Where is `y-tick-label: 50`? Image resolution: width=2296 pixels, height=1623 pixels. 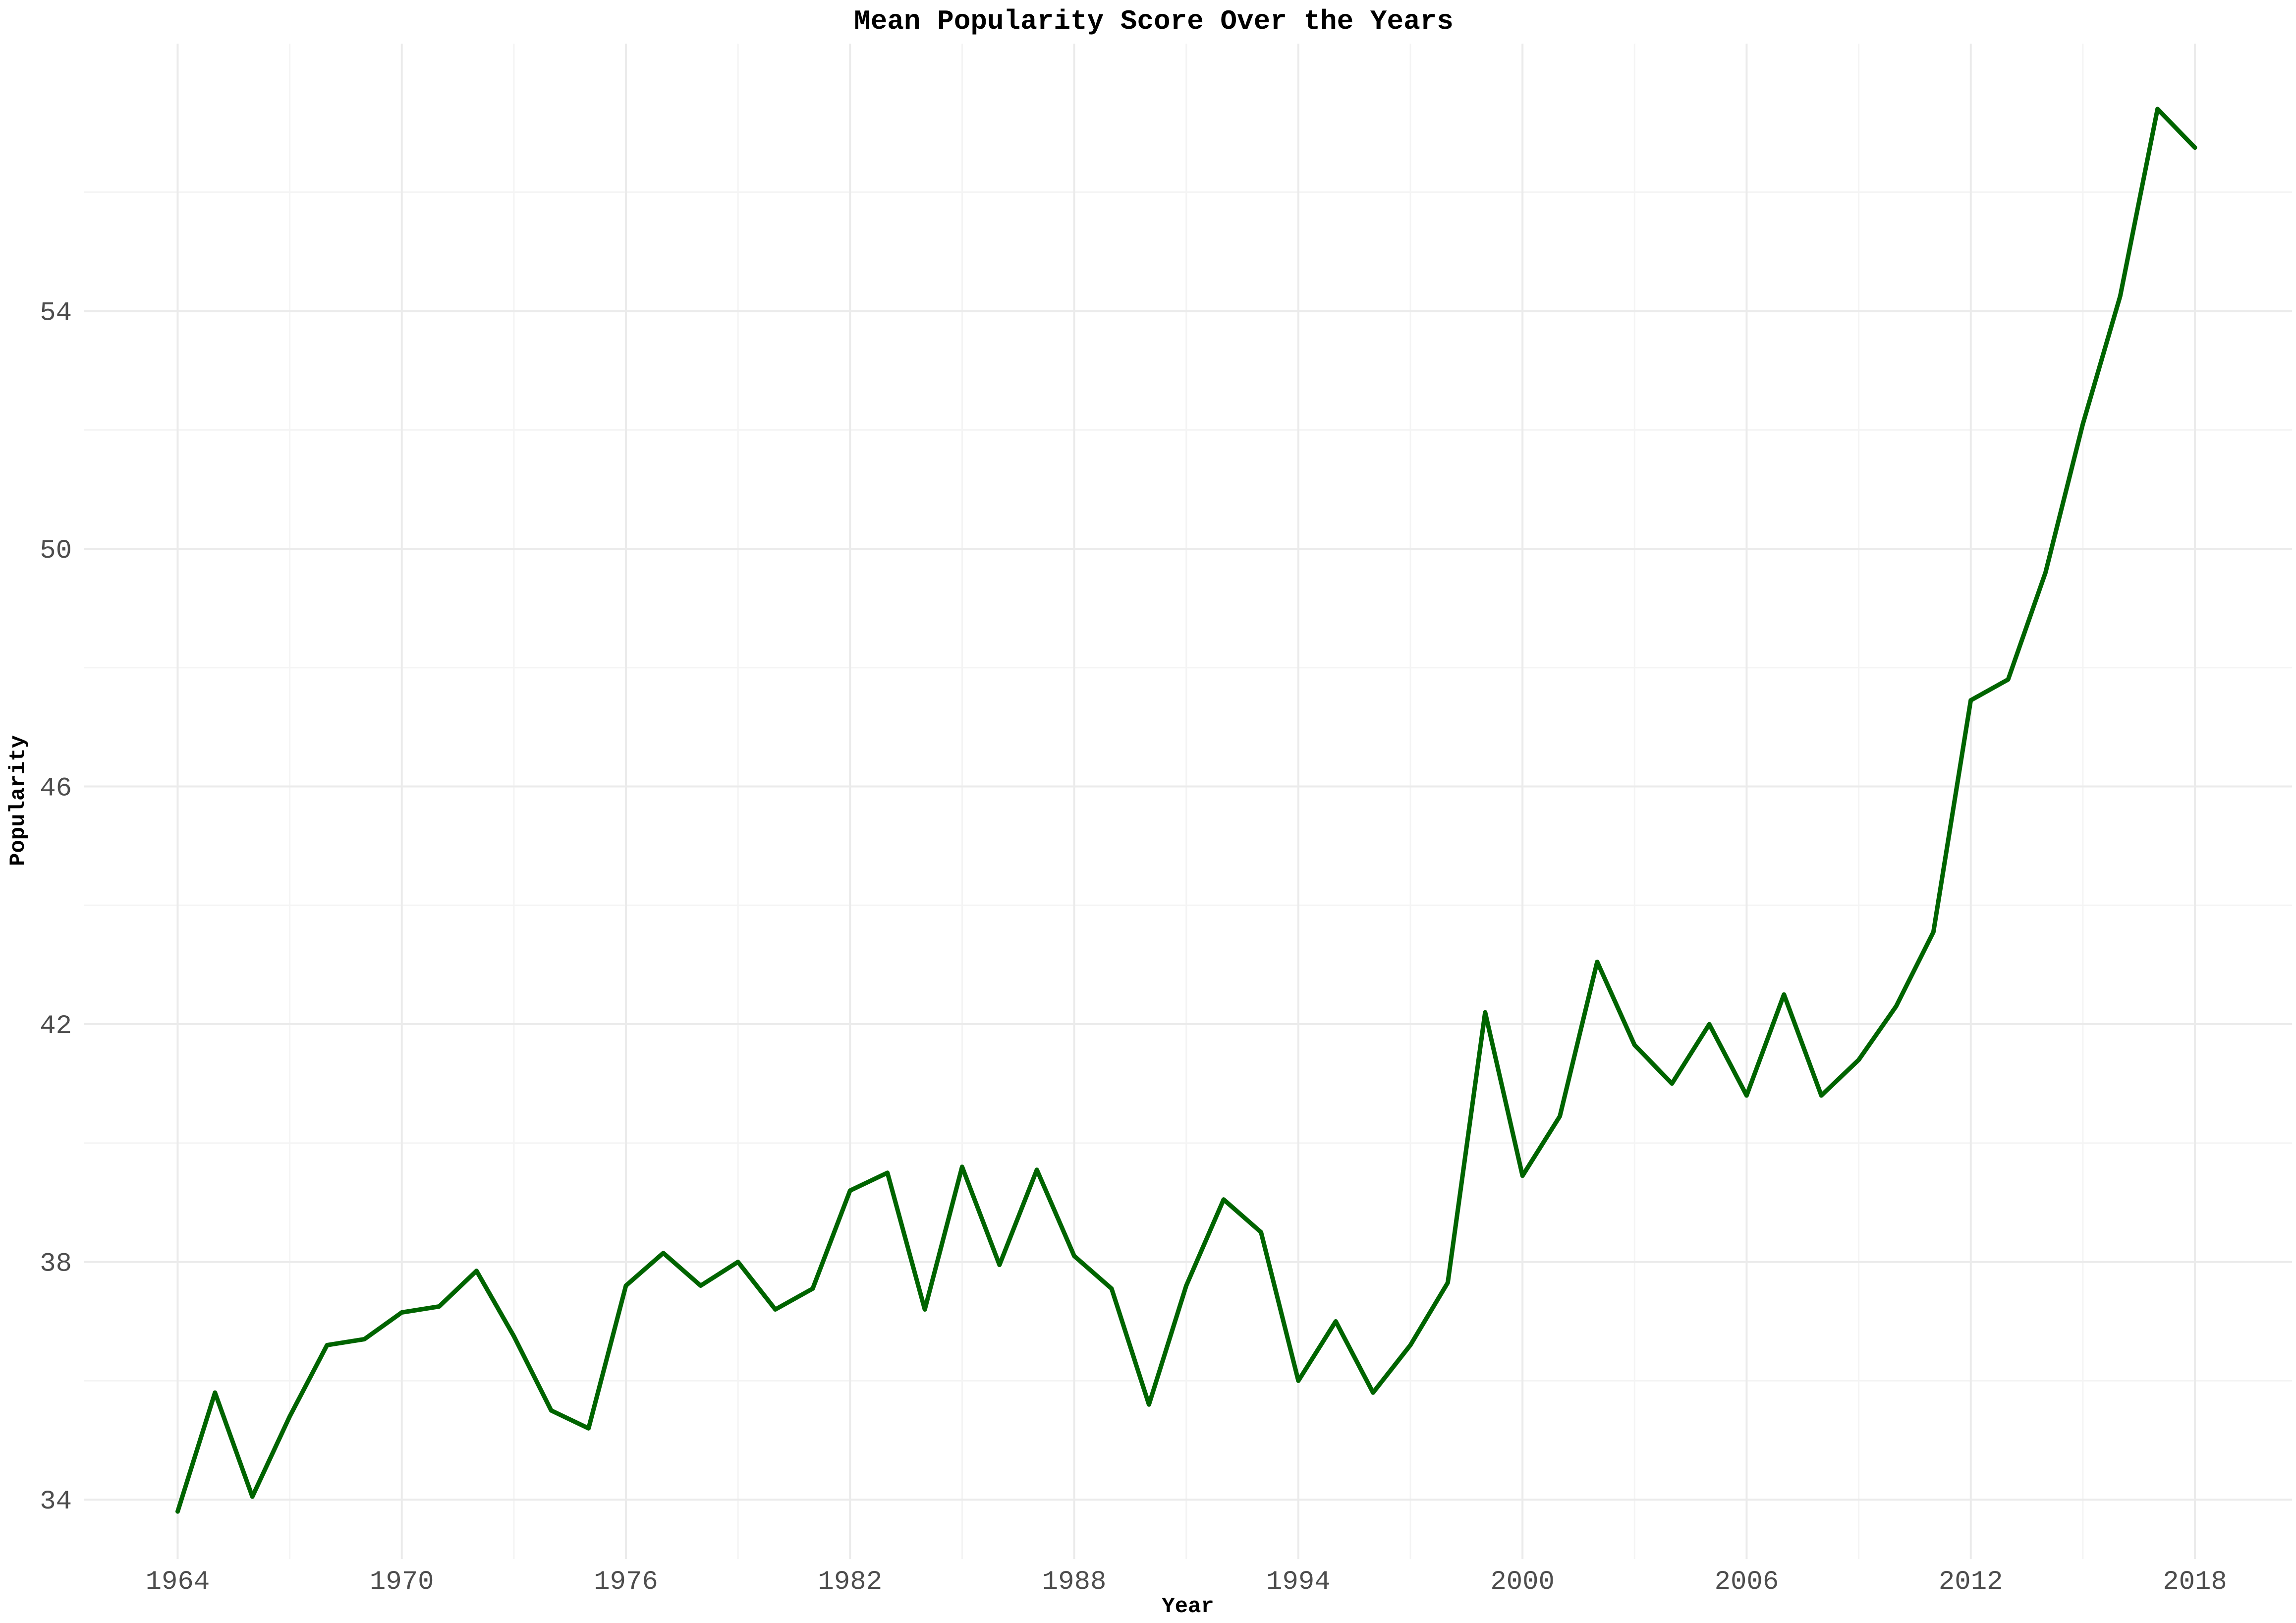
y-tick-label: 50 is located at coordinates (56, 551).